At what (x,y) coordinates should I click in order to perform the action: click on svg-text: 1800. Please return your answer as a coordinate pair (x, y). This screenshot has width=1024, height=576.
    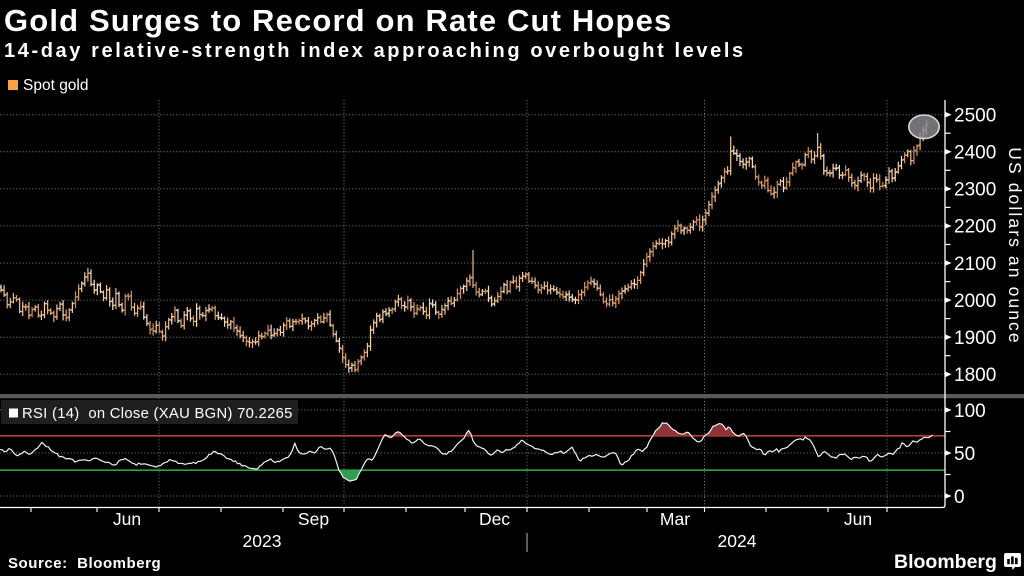
    Looking at the image, I should click on (975, 375).